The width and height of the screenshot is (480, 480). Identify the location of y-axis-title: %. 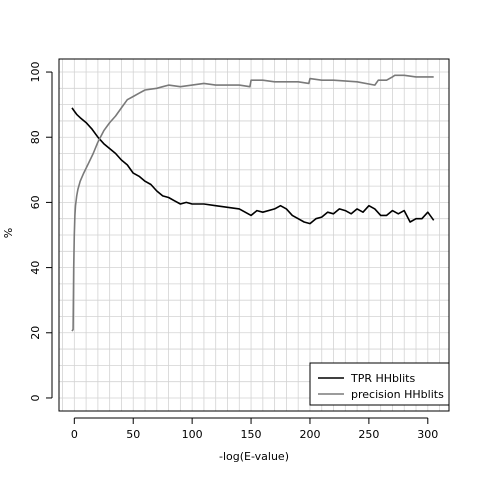
(8, 233).